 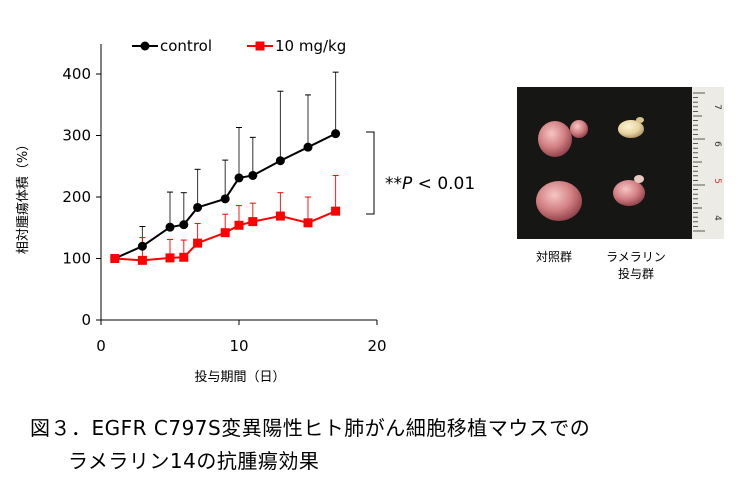 What do you see at coordinates (553, 257) in the screenshot?
I see `photo-label-control: 対照群` at bounding box center [553, 257].